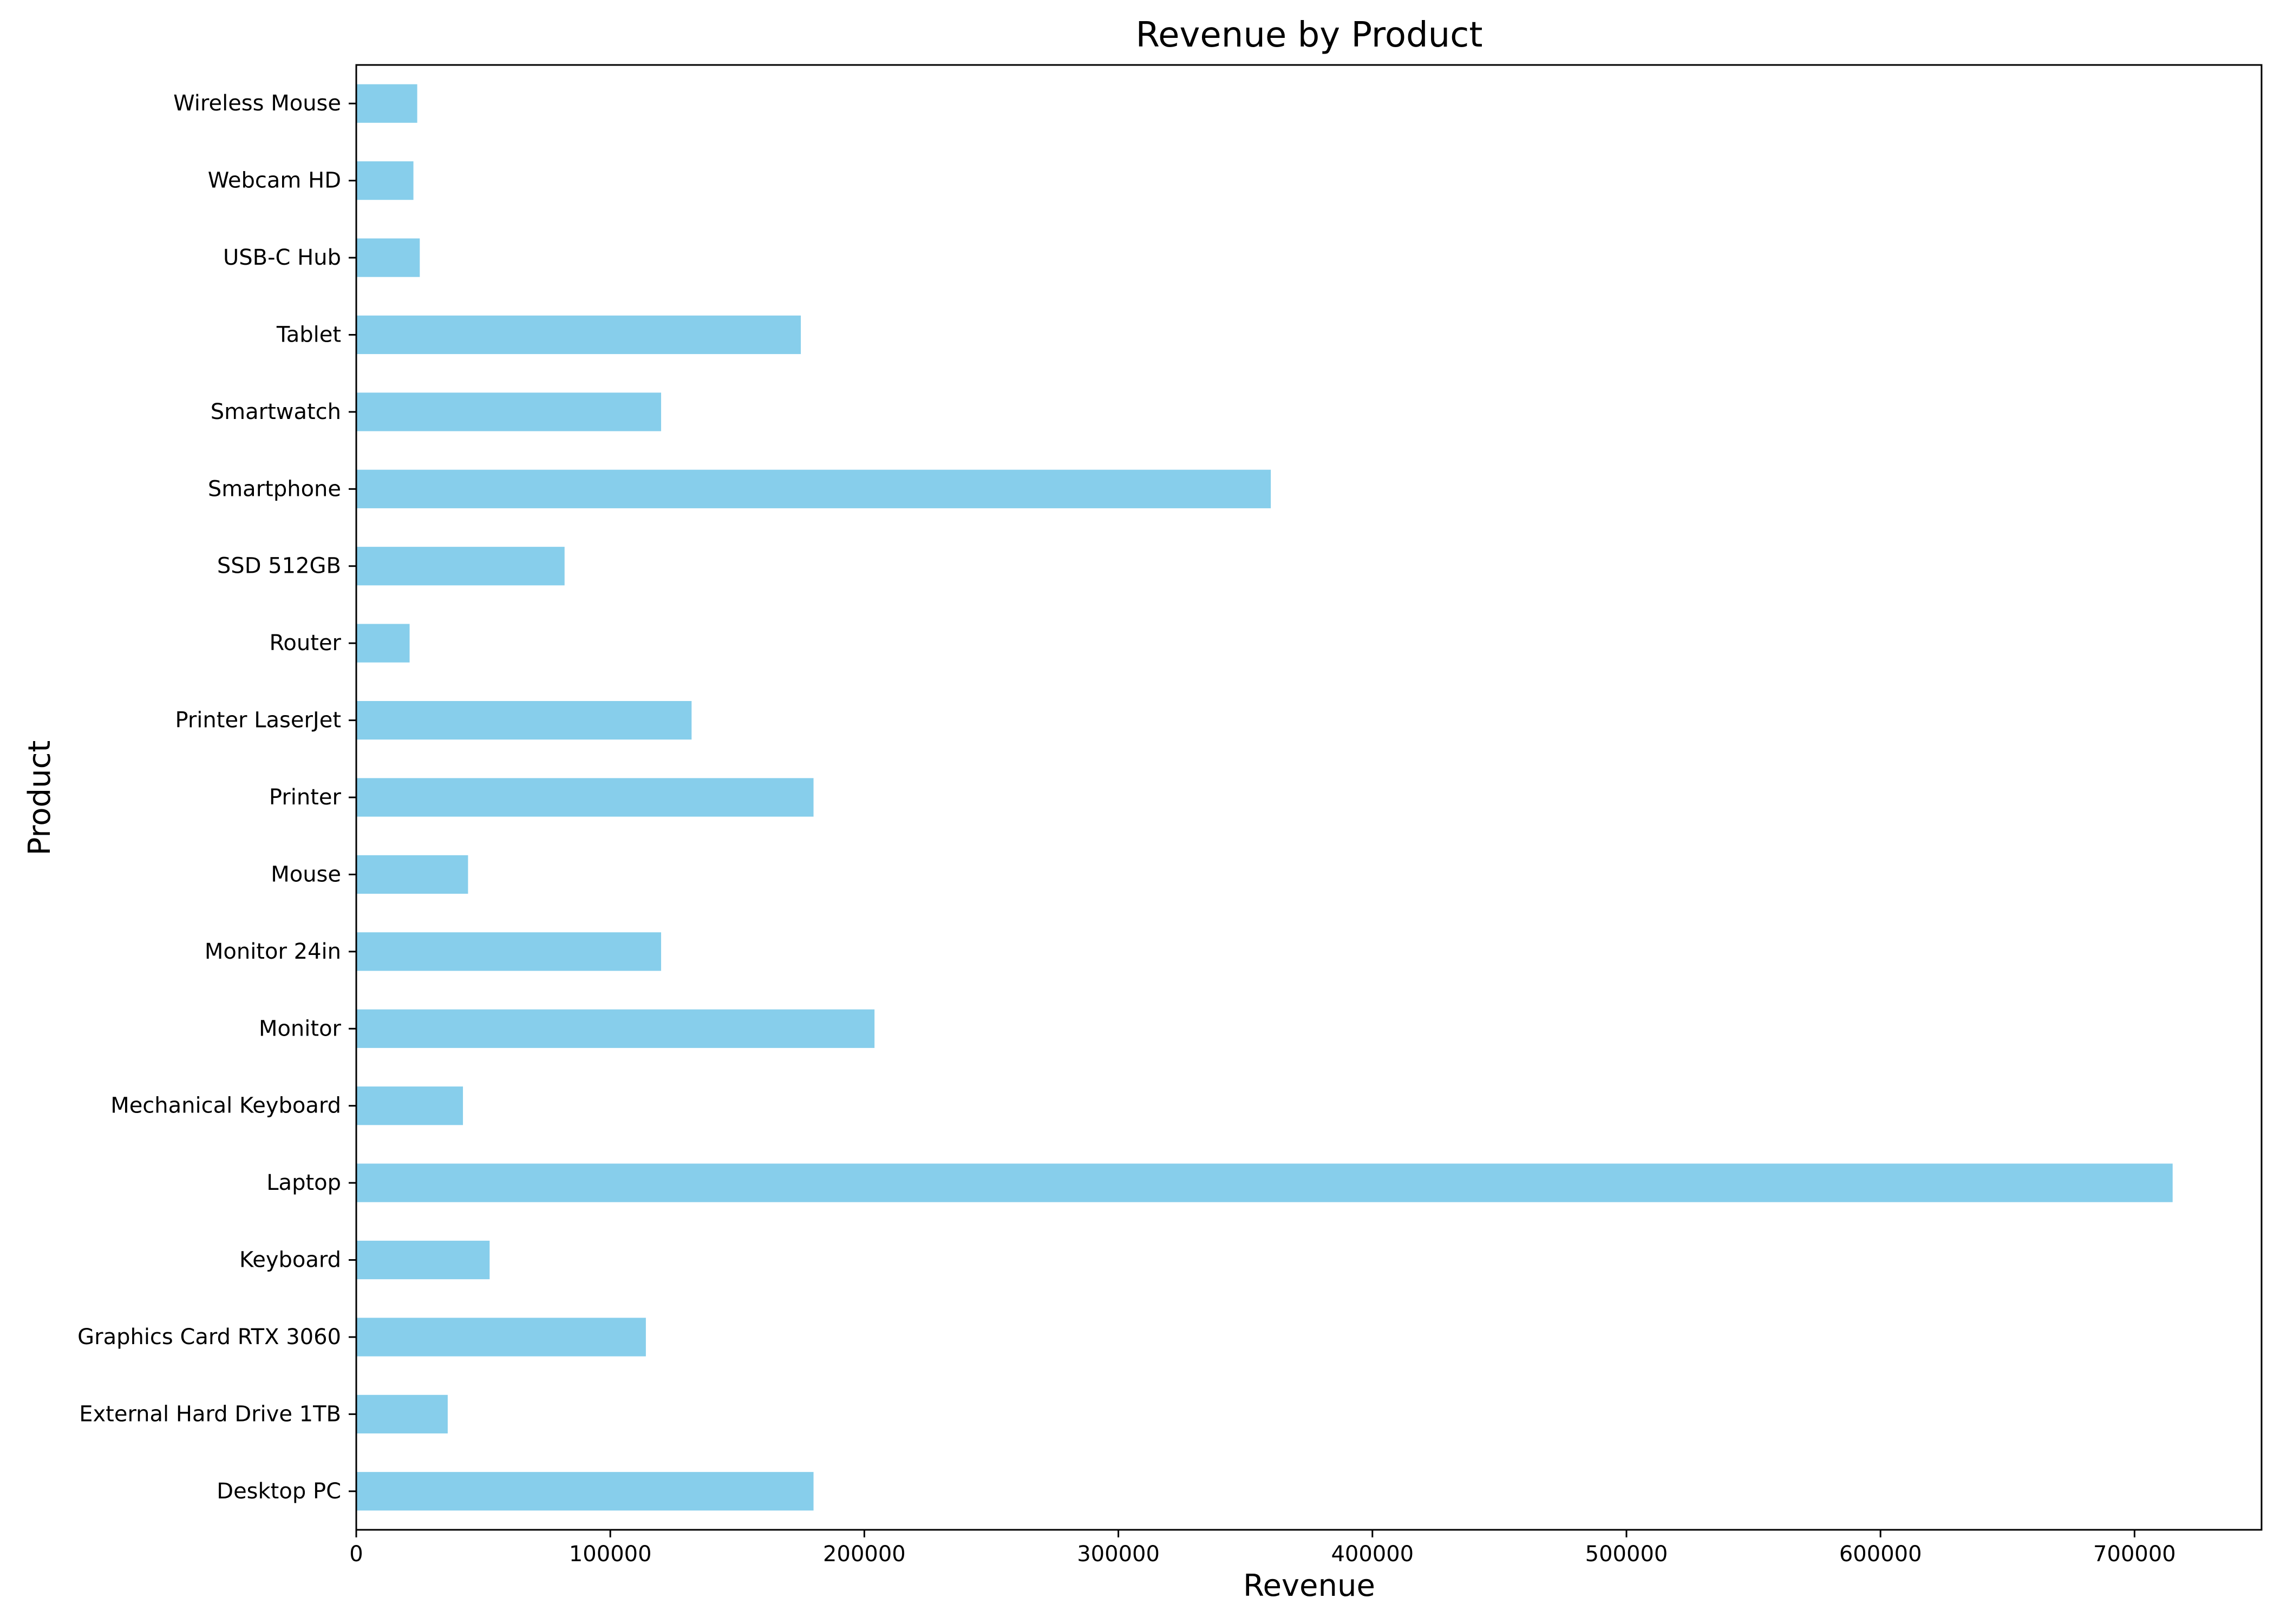 The width and height of the screenshot is (2274, 1624). I want to click on y-tick-label: Wireless Mouse, so click(257, 103).